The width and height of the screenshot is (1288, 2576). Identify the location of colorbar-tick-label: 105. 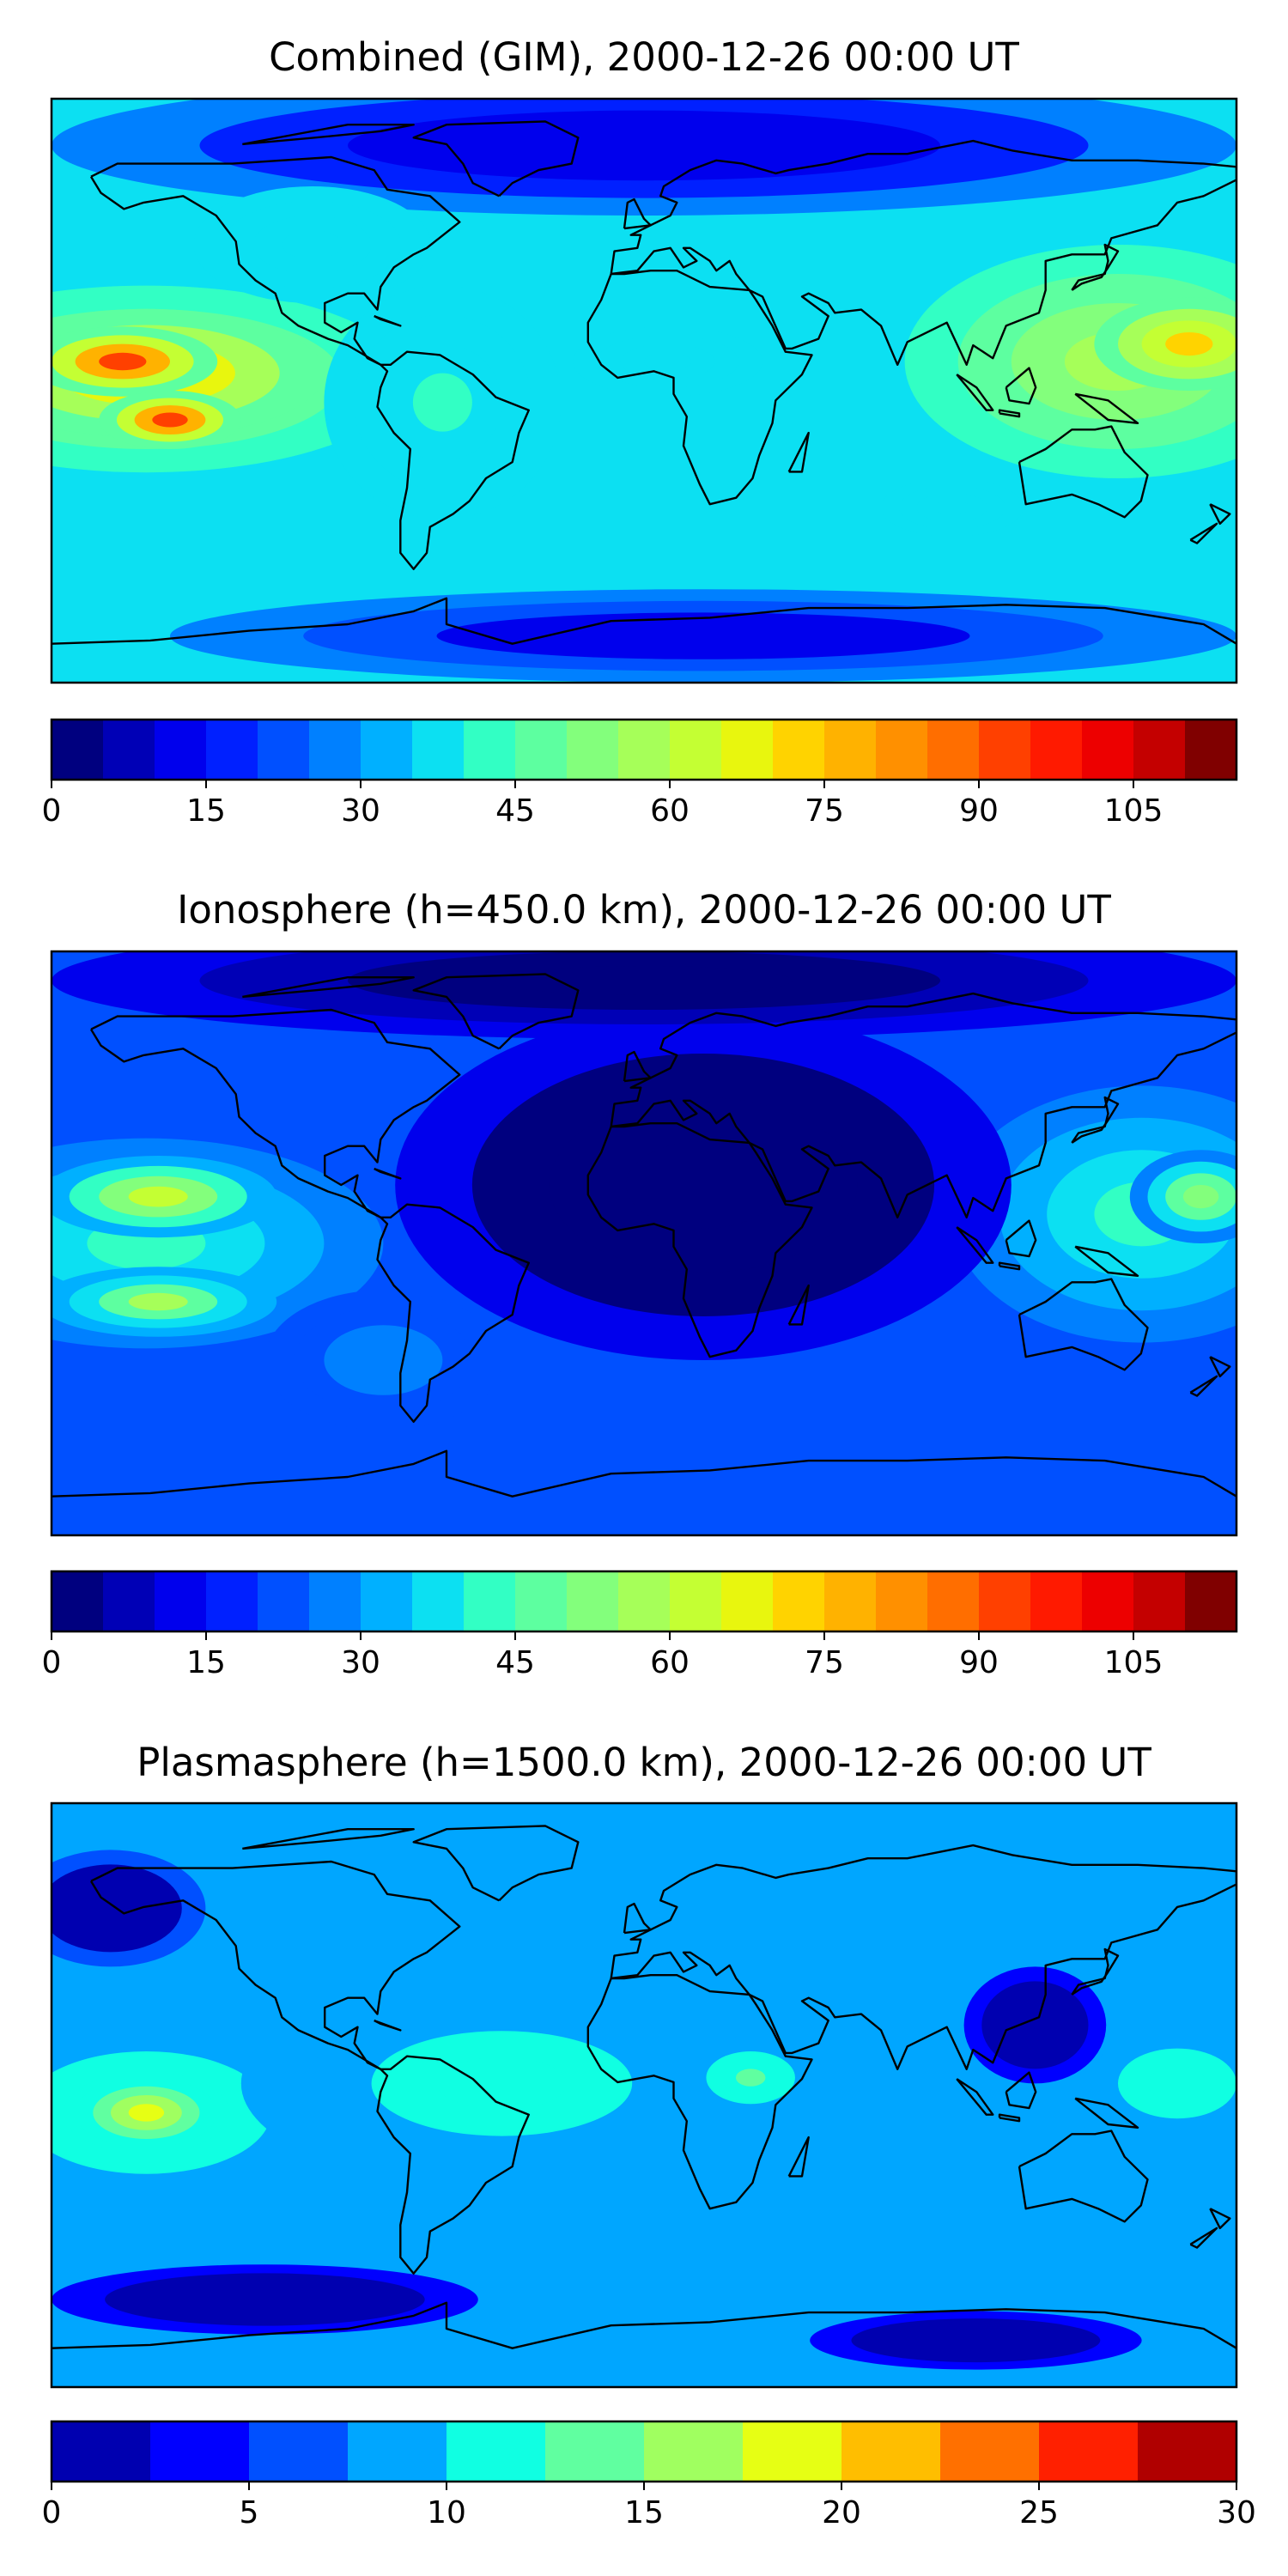
(1133, 1663).